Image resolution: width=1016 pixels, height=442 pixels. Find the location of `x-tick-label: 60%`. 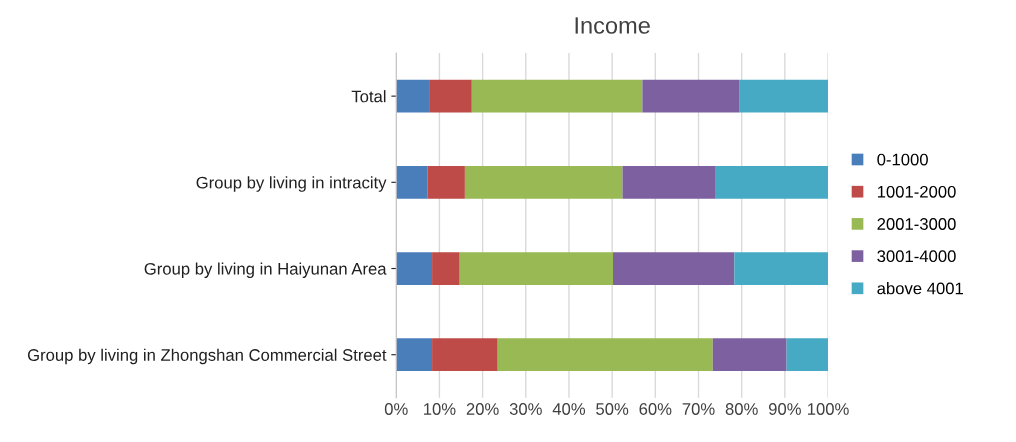

x-tick-label: 60% is located at coordinates (655, 409).